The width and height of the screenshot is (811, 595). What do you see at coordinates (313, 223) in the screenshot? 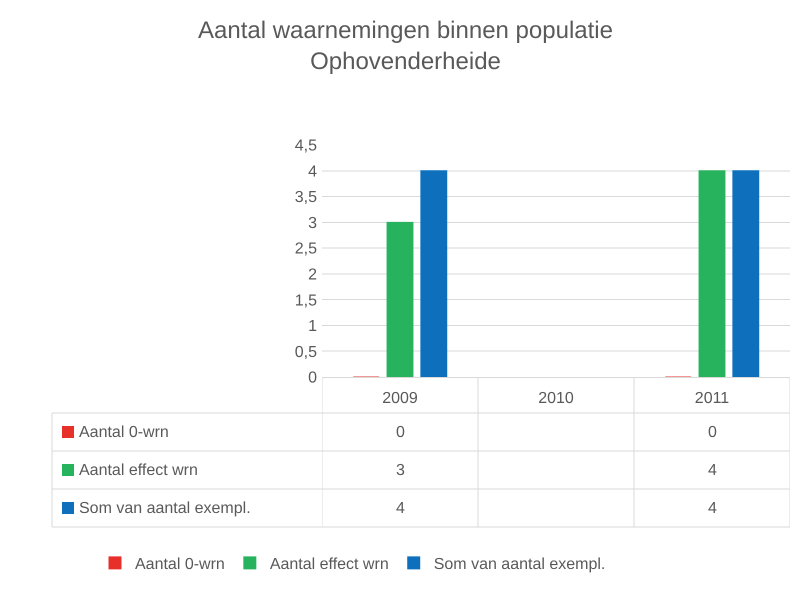
I see `y-tick-label: 3` at bounding box center [313, 223].